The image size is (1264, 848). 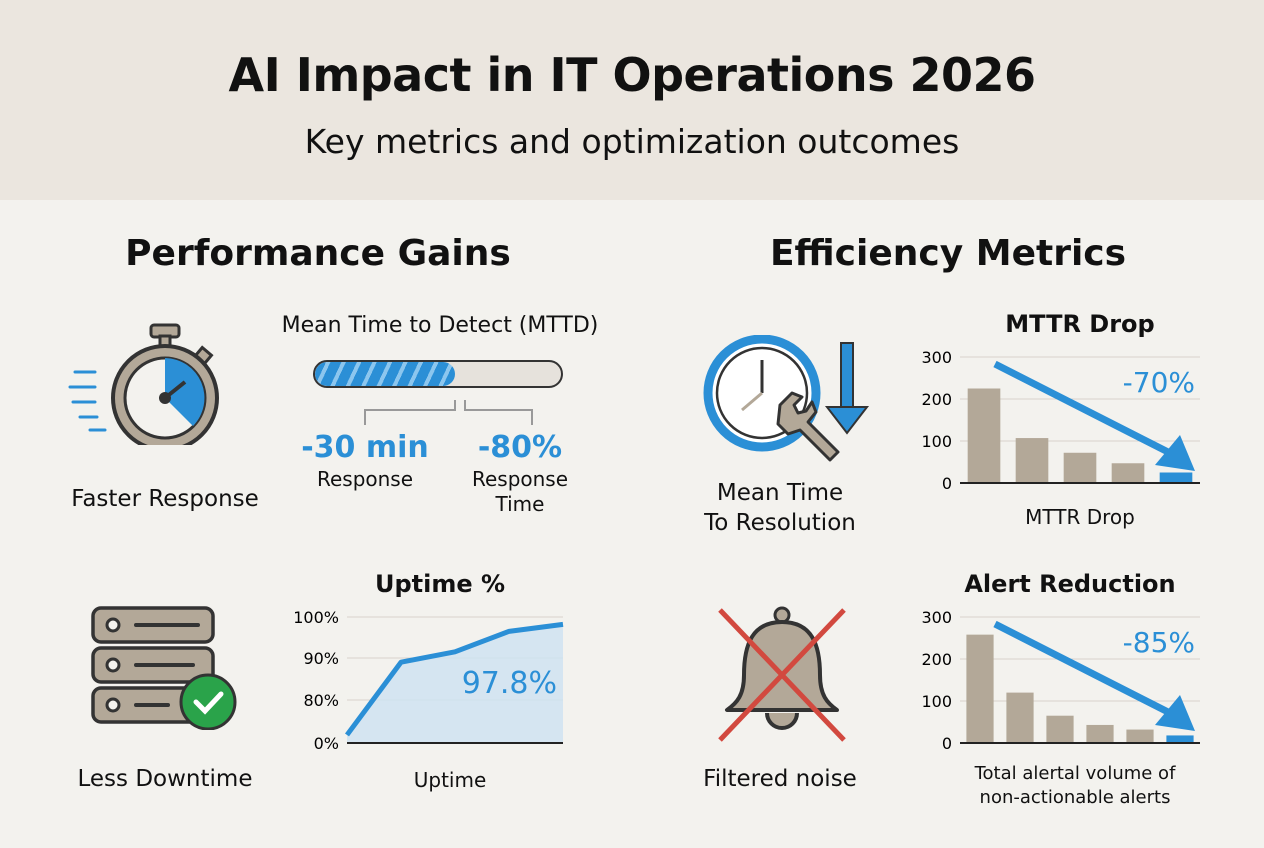 What do you see at coordinates (385, 374) in the screenshot?
I see `mttd-progress-fill` at bounding box center [385, 374].